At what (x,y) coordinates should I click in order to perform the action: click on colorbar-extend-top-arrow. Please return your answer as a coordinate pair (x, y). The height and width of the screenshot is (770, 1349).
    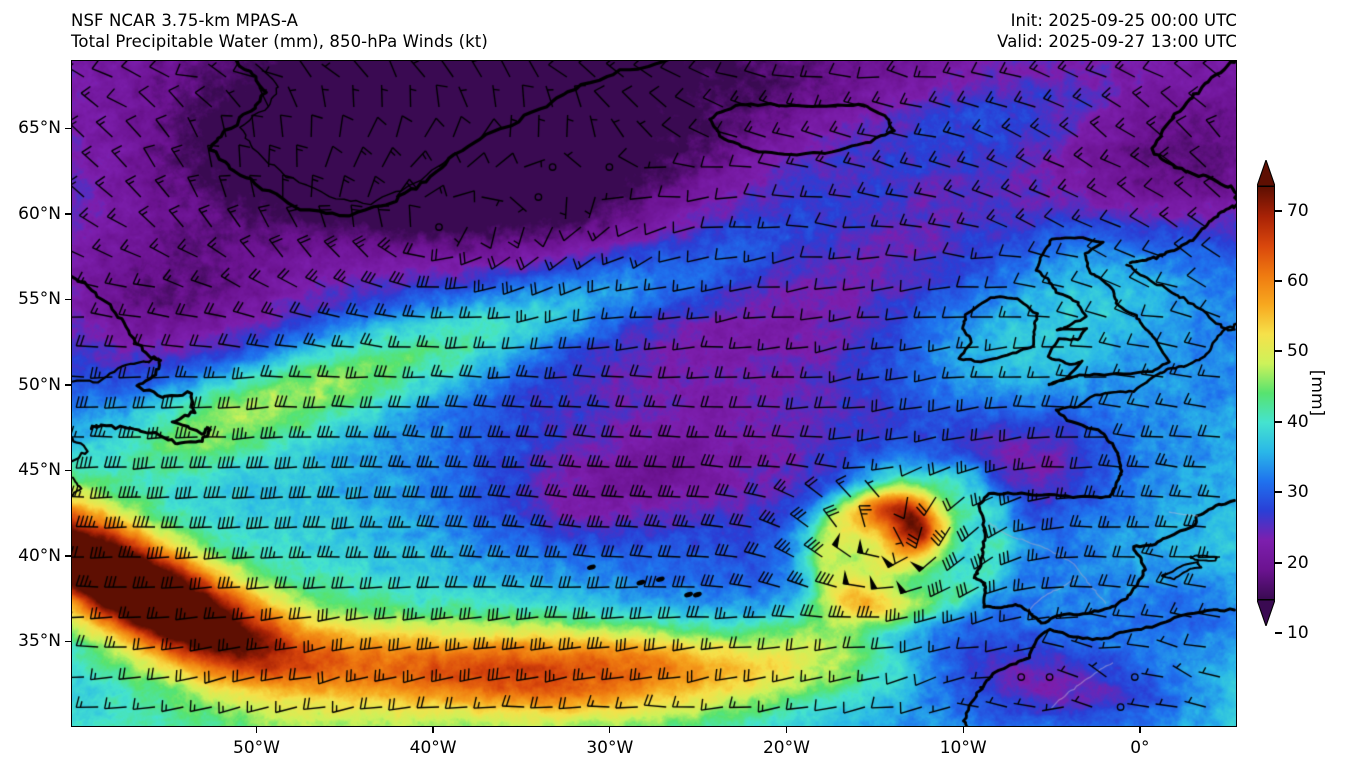
    Looking at the image, I should click on (1266, 173).